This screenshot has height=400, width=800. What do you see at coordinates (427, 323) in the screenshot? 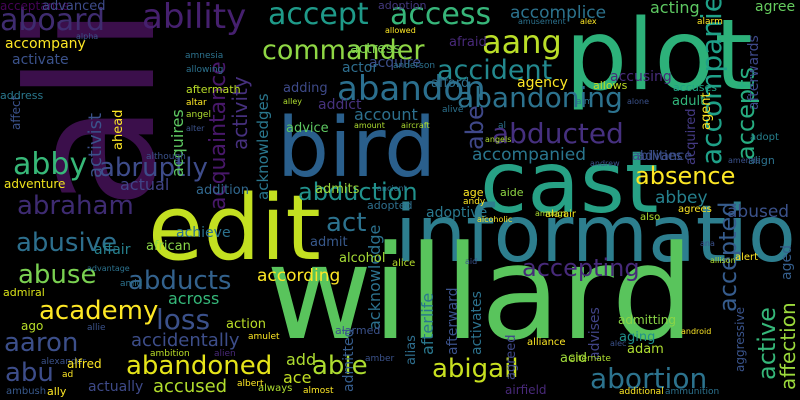
I see `word-afterlife: afterlife` at bounding box center [427, 323].